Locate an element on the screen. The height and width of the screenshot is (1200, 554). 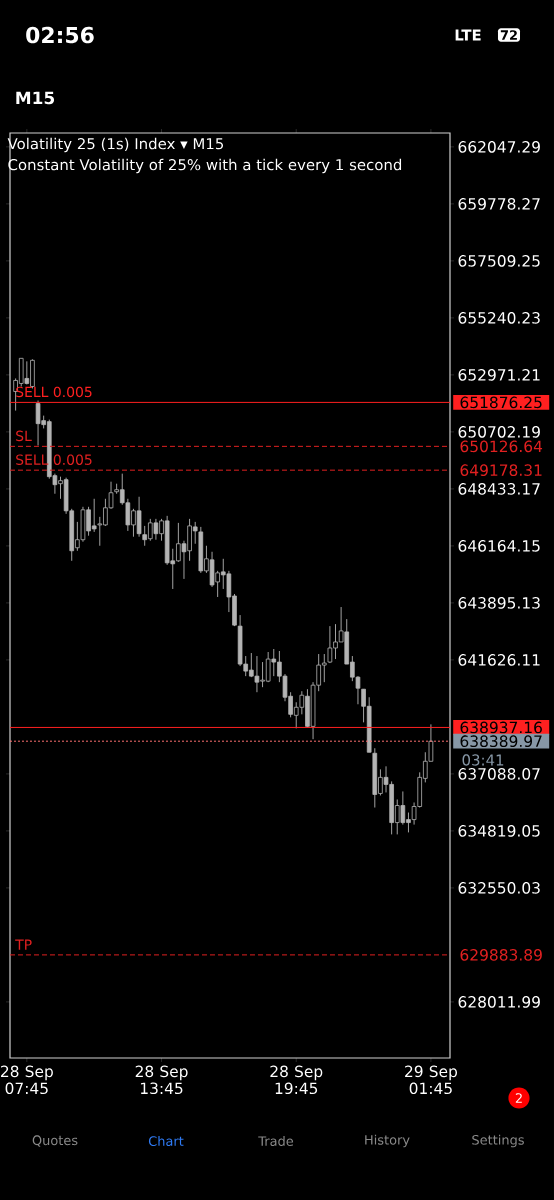
annotation: 629883.89 is located at coordinates (501, 955).